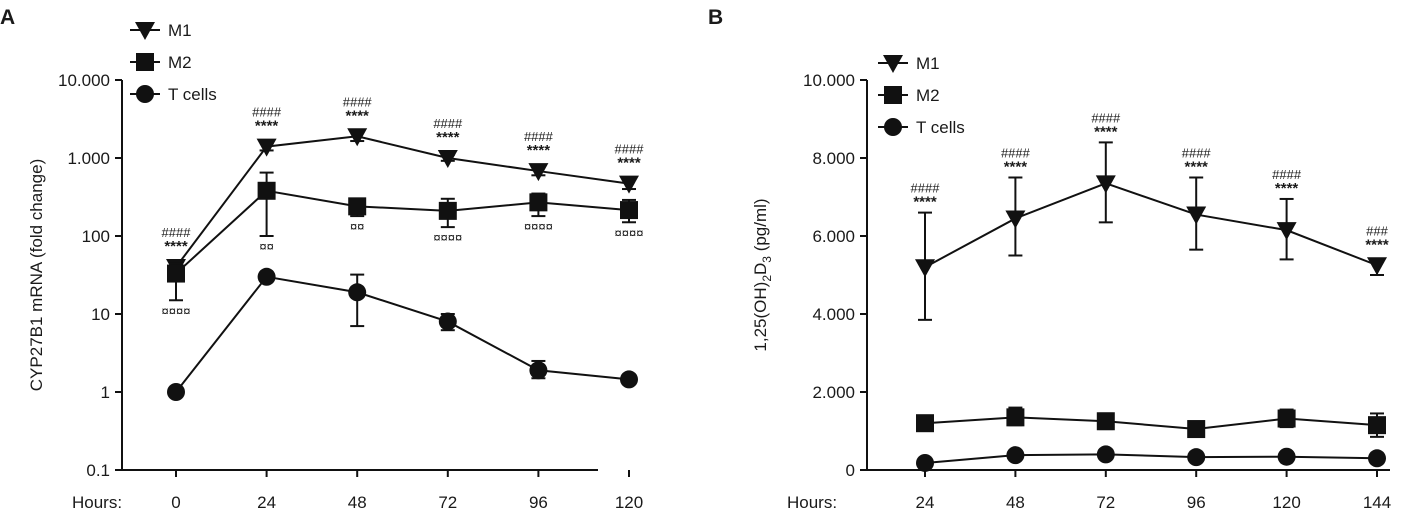 Image resolution: width=1420 pixels, height=510 pixels. What do you see at coordinates (850, 470) in the screenshot?
I see `panel-b-y-tick-label: 0` at bounding box center [850, 470].